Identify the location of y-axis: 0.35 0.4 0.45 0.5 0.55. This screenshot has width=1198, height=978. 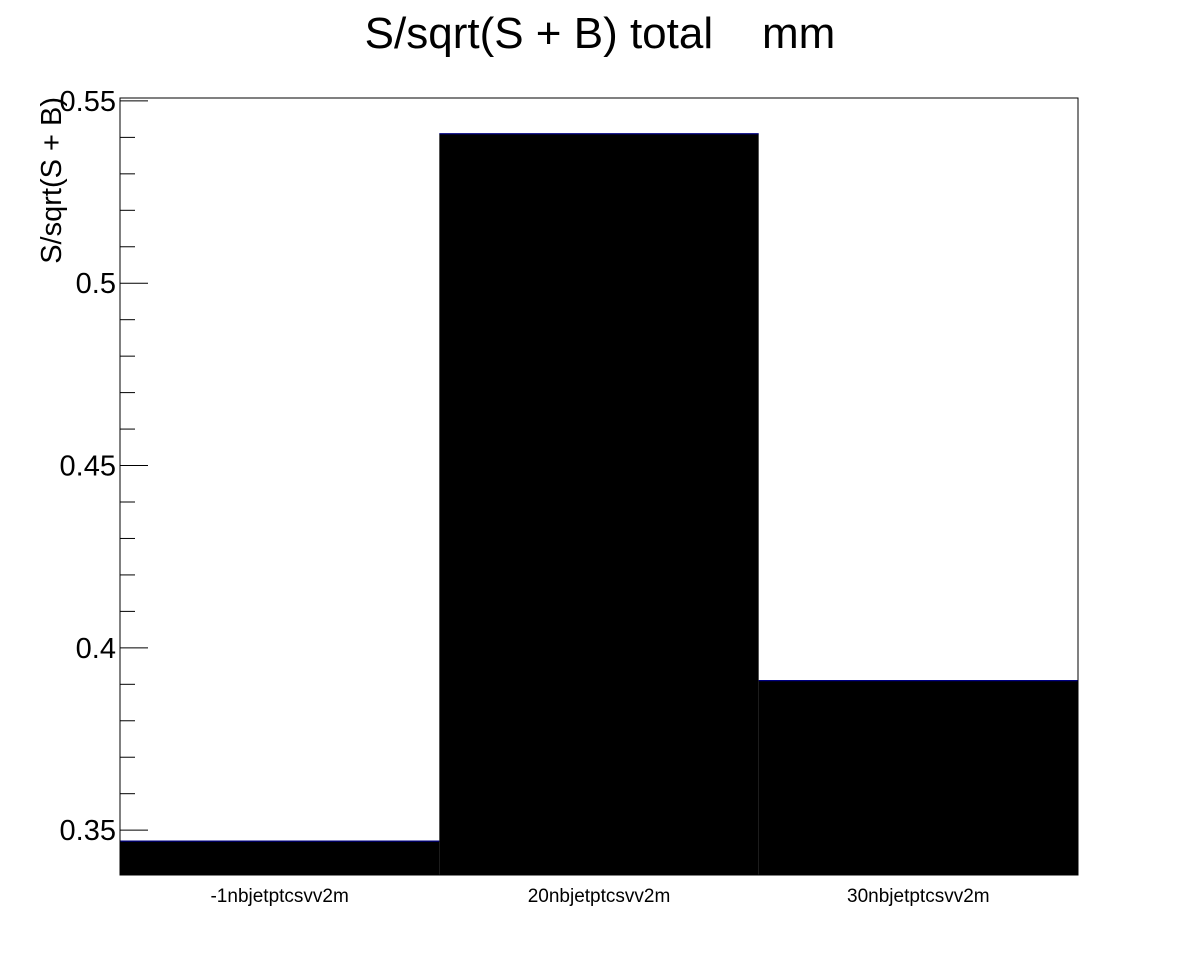
(104, 477).